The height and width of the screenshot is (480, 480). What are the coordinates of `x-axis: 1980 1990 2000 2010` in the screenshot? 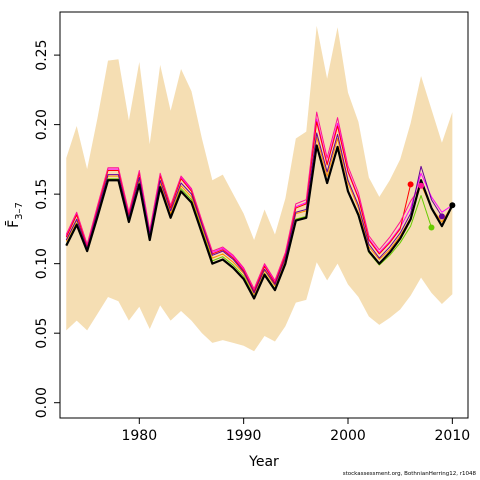 It's located at (295, 431).